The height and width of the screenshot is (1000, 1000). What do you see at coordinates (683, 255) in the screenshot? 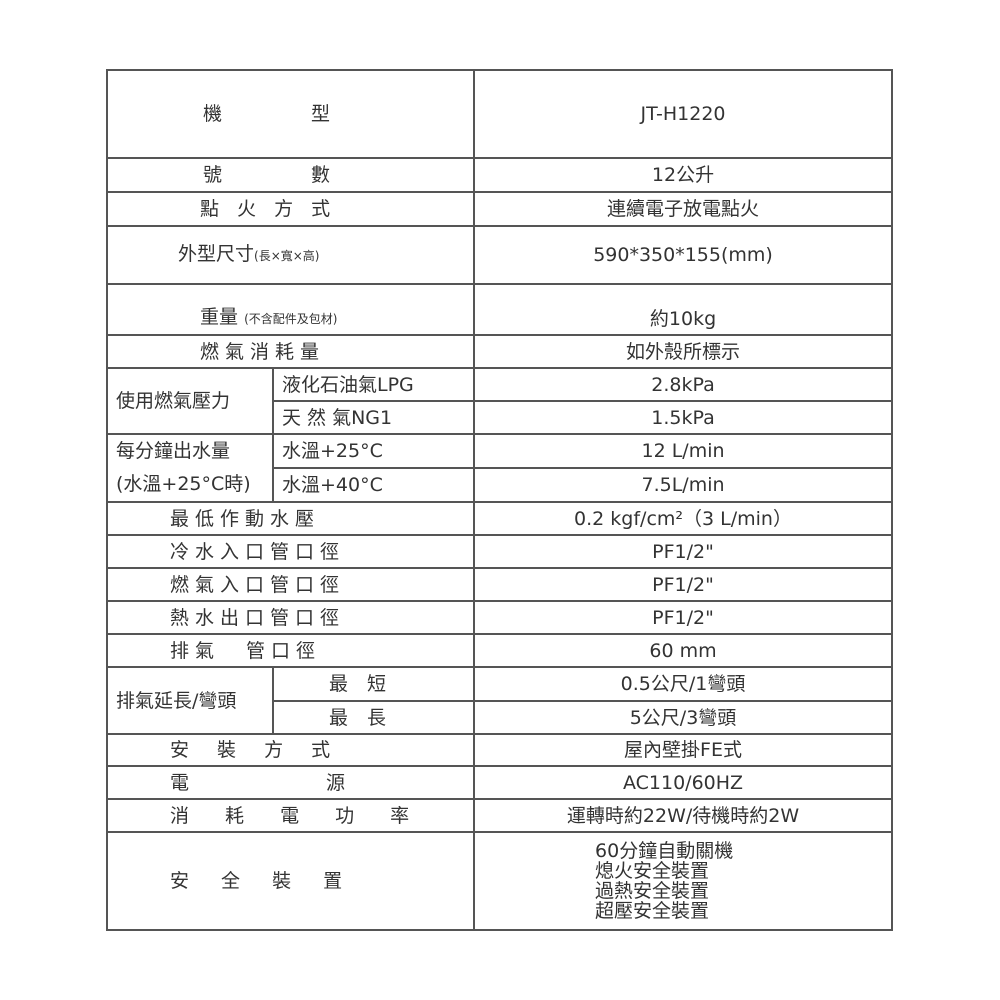
I see `spec-value: 590*350*155(mm)` at bounding box center [683, 255].